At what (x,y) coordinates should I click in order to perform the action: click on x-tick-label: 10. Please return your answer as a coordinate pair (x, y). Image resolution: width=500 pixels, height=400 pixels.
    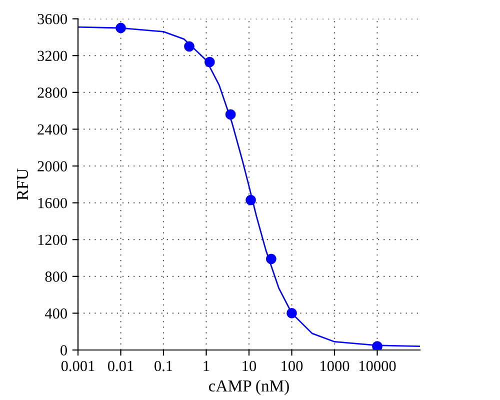
    Looking at the image, I should click on (249, 366).